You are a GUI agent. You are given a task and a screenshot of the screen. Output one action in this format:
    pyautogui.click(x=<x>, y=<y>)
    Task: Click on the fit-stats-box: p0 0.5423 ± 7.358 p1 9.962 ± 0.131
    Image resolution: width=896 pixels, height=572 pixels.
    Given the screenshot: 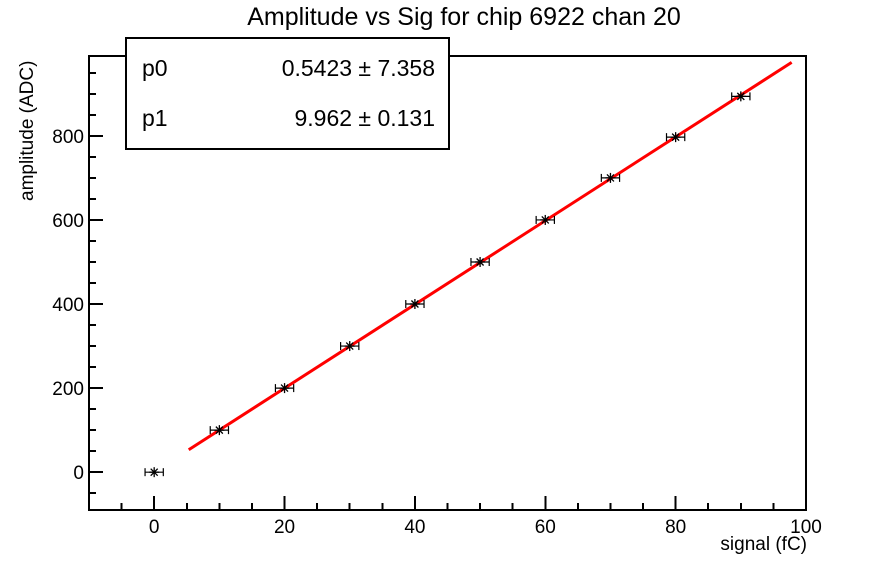 What is the action you would take?
    pyautogui.click(x=287, y=93)
    